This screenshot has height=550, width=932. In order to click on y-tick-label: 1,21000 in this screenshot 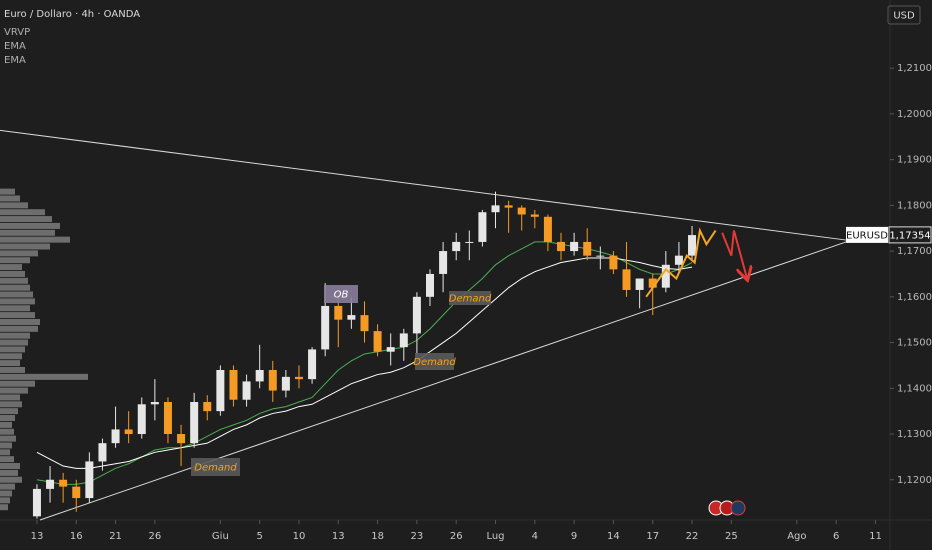, I will do `click(914, 68)`.